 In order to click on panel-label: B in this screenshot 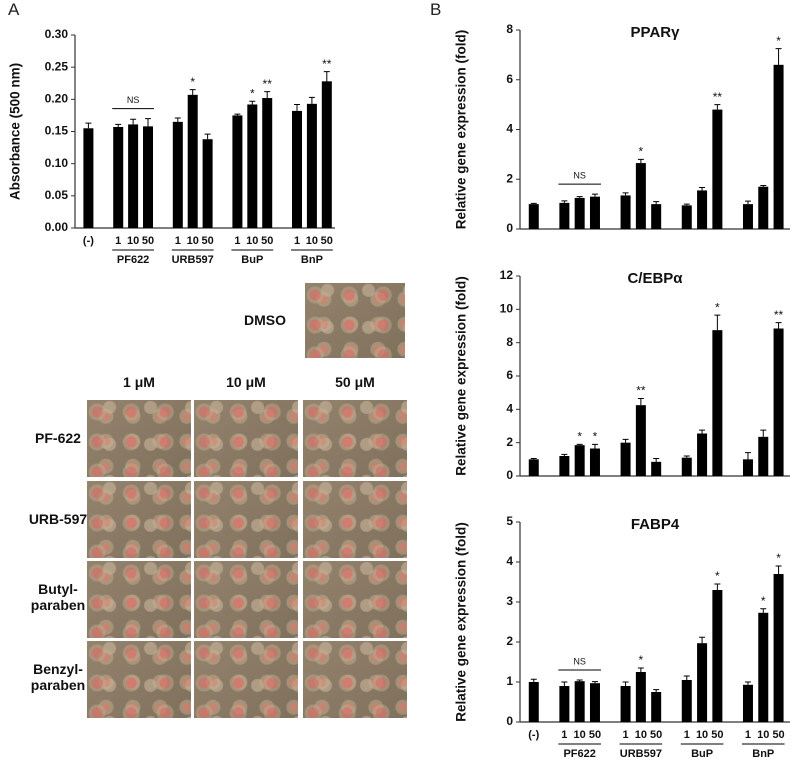, I will do `click(436, 9)`.